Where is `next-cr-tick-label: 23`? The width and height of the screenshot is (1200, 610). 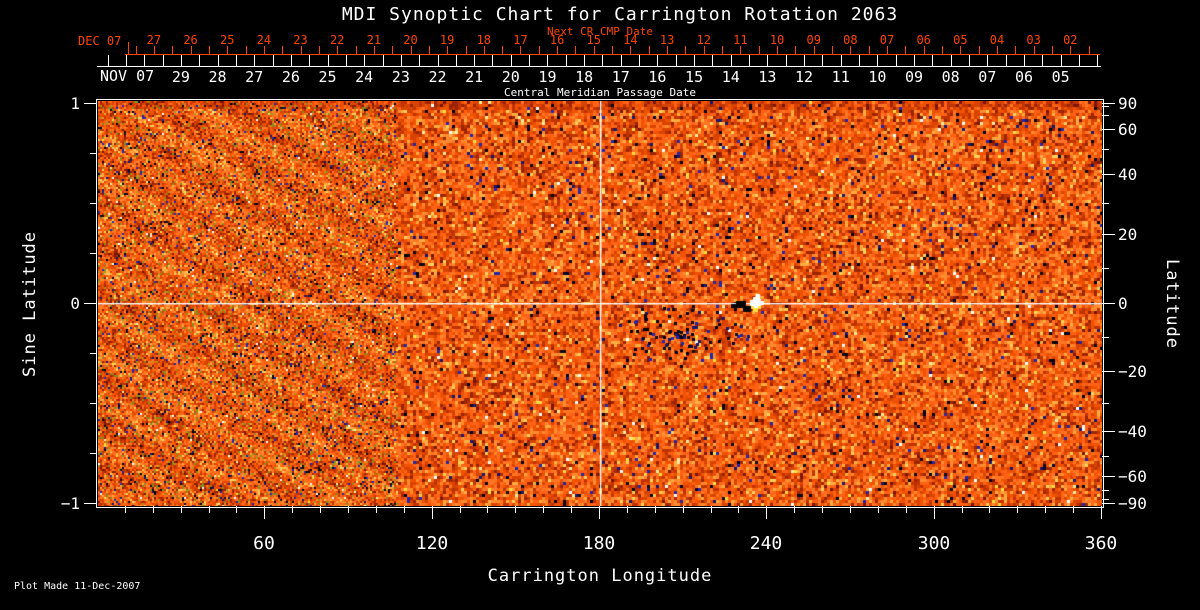 next-cr-tick-label: 23 is located at coordinates (300, 40).